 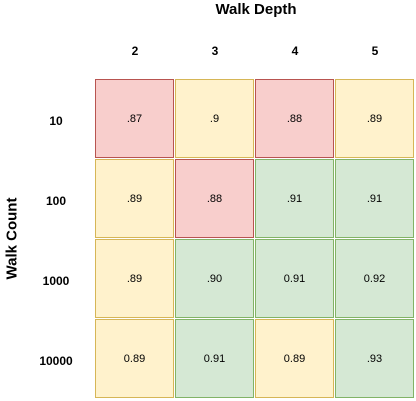 I want to click on heatmap-cell: .93, so click(x=374, y=358).